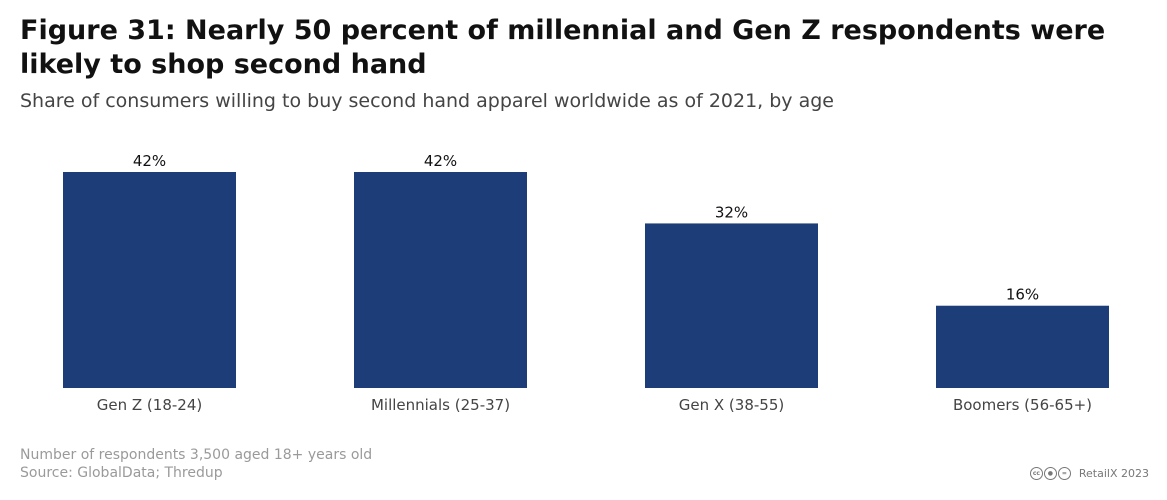 Image resolution: width=1167 pixels, height=500 pixels. What do you see at coordinates (121, 473) in the screenshot?
I see `source-note: Source: GlobalData; Thredup` at bounding box center [121, 473].